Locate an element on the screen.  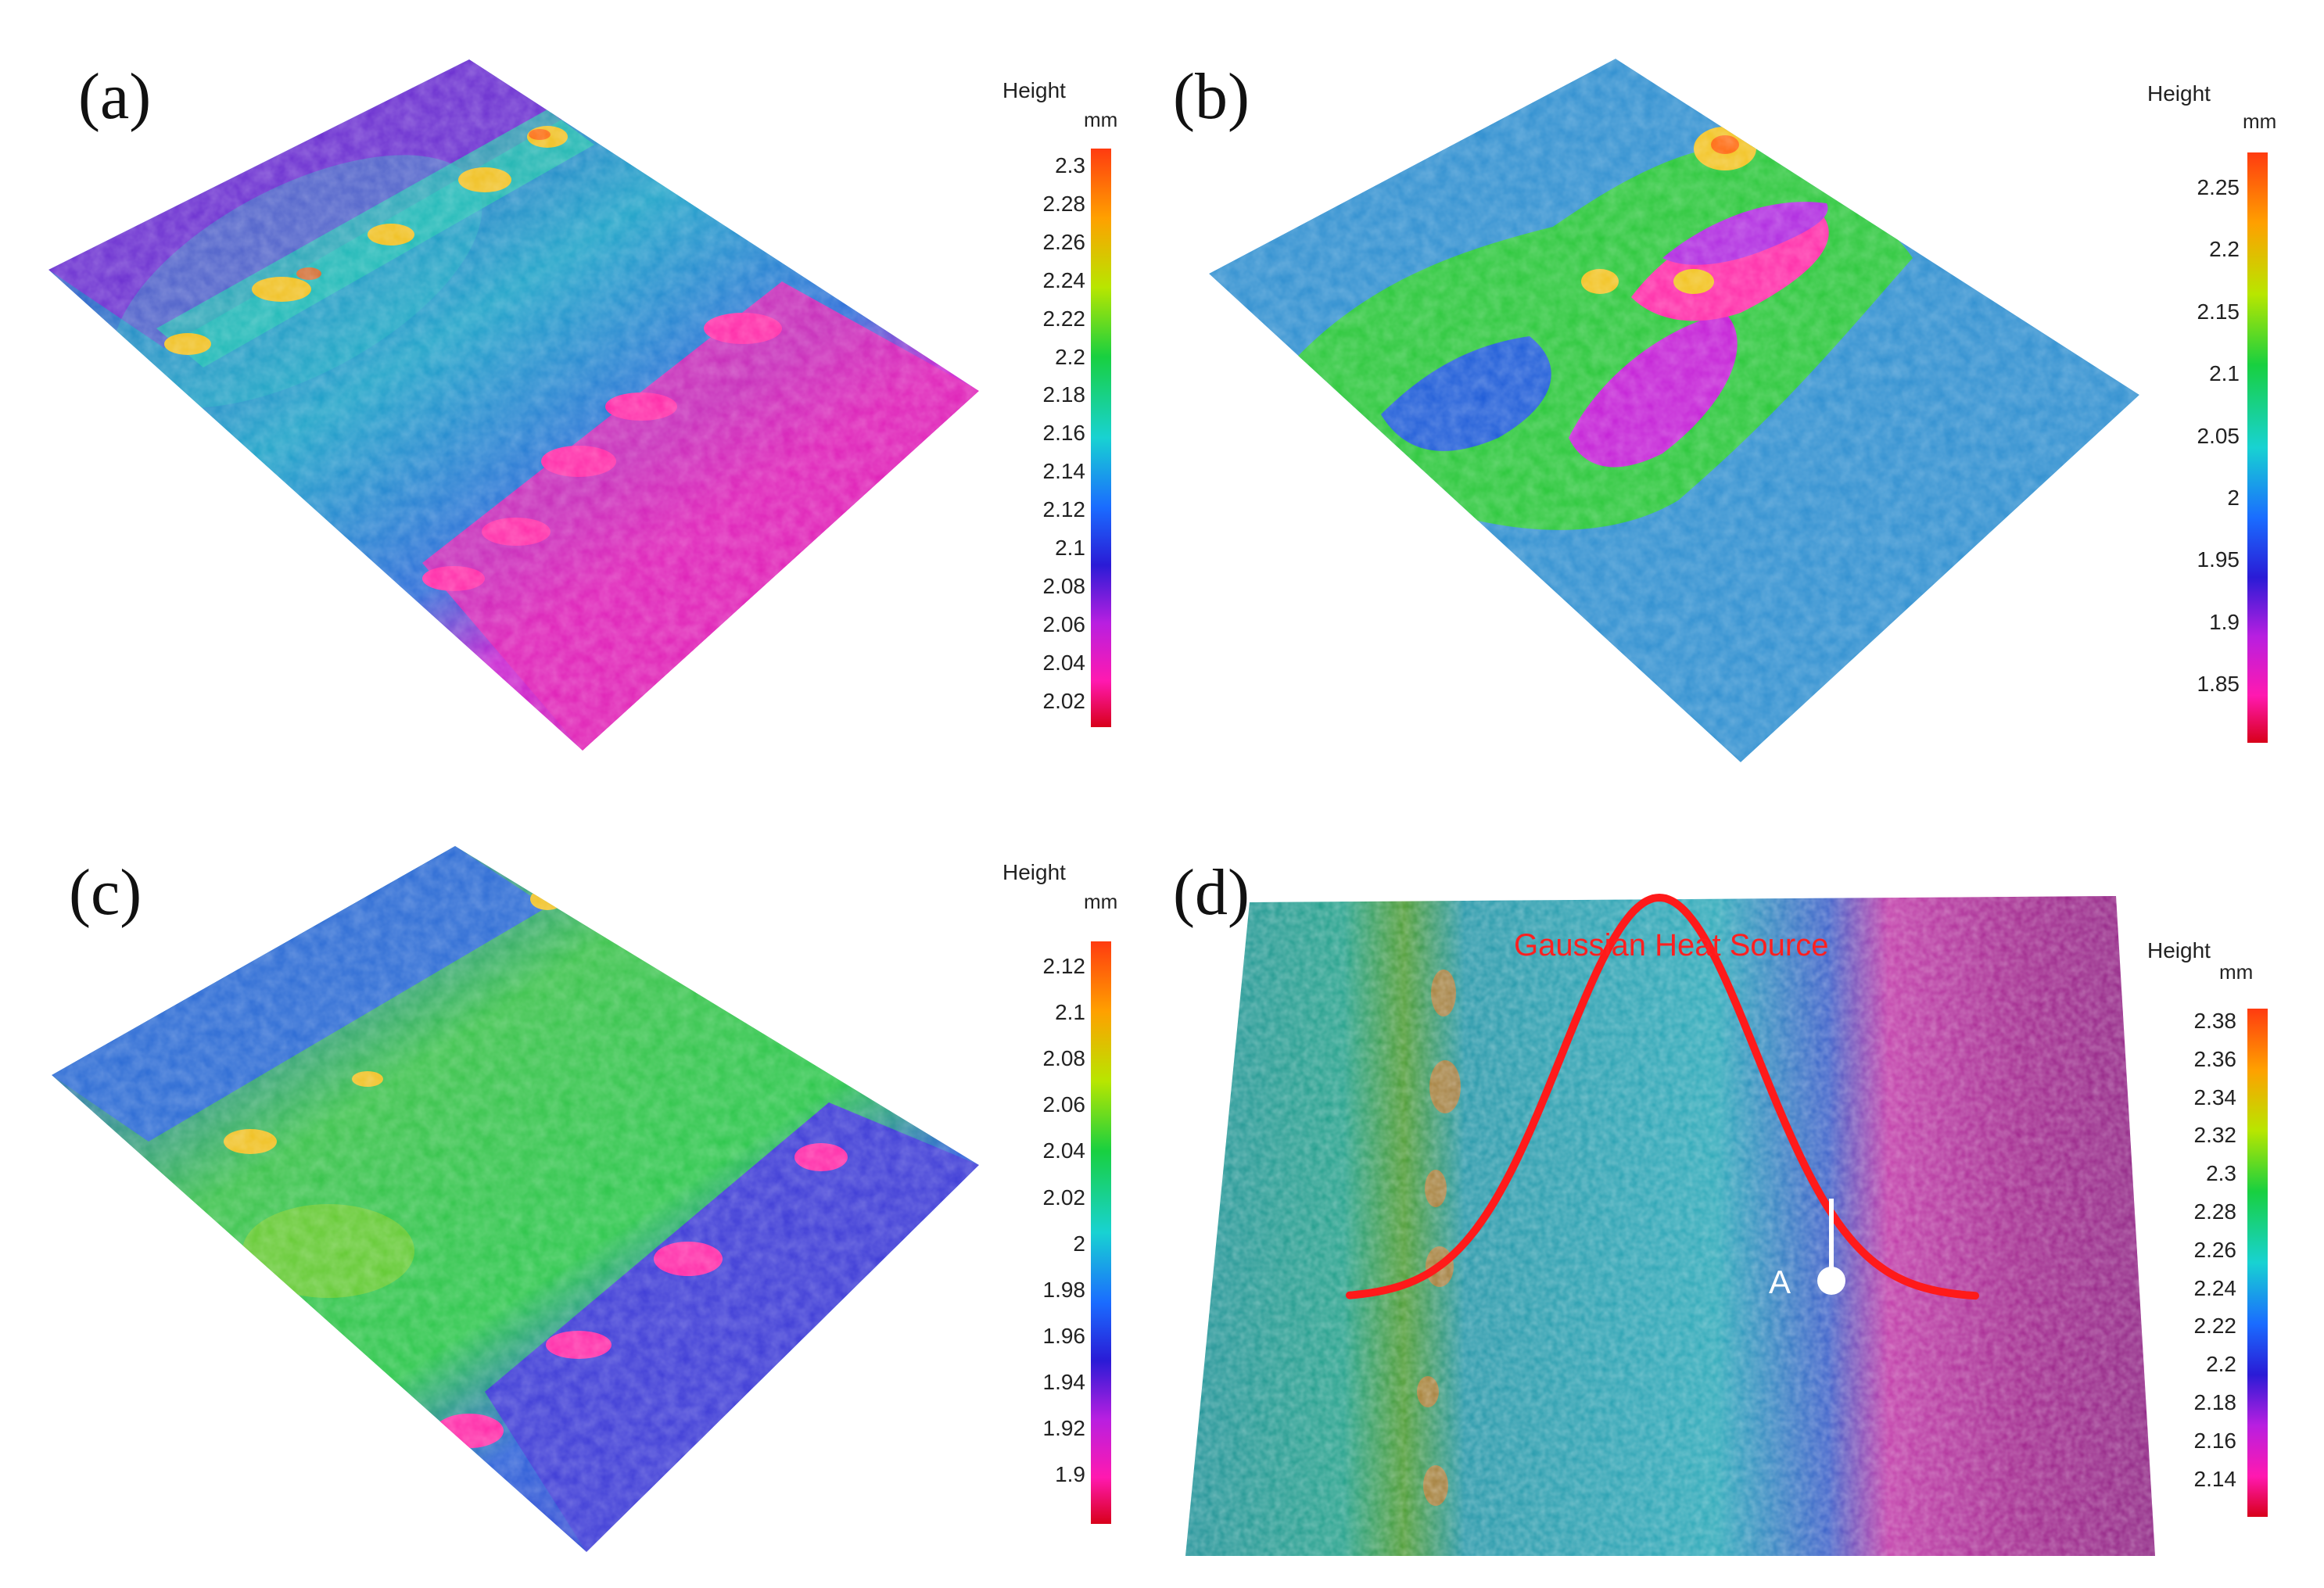
gaussian-curve is located at coordinates (1662, 1096).